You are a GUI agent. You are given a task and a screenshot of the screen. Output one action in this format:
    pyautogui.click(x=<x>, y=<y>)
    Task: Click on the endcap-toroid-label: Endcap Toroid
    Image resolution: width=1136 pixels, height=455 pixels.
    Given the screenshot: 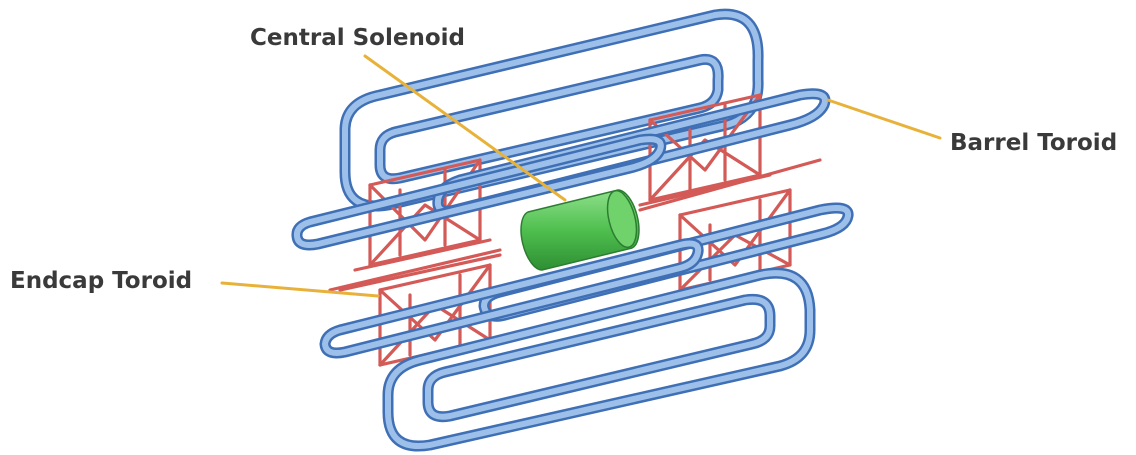 What is the action you would take?
    pyautogui.click(x=101, y=281)
    